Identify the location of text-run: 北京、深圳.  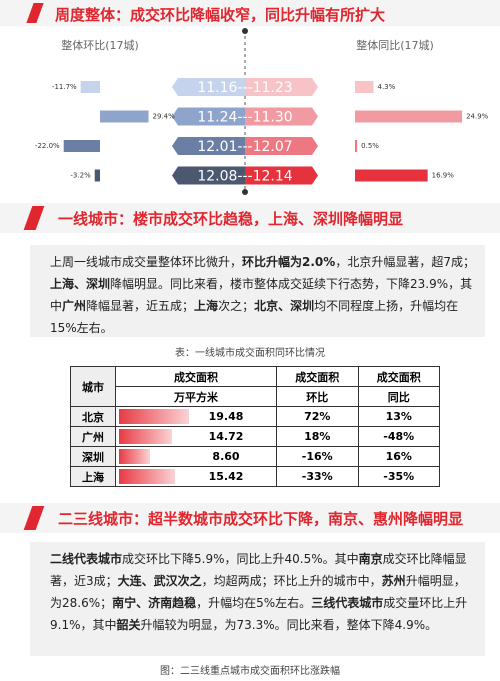
(284, 306).